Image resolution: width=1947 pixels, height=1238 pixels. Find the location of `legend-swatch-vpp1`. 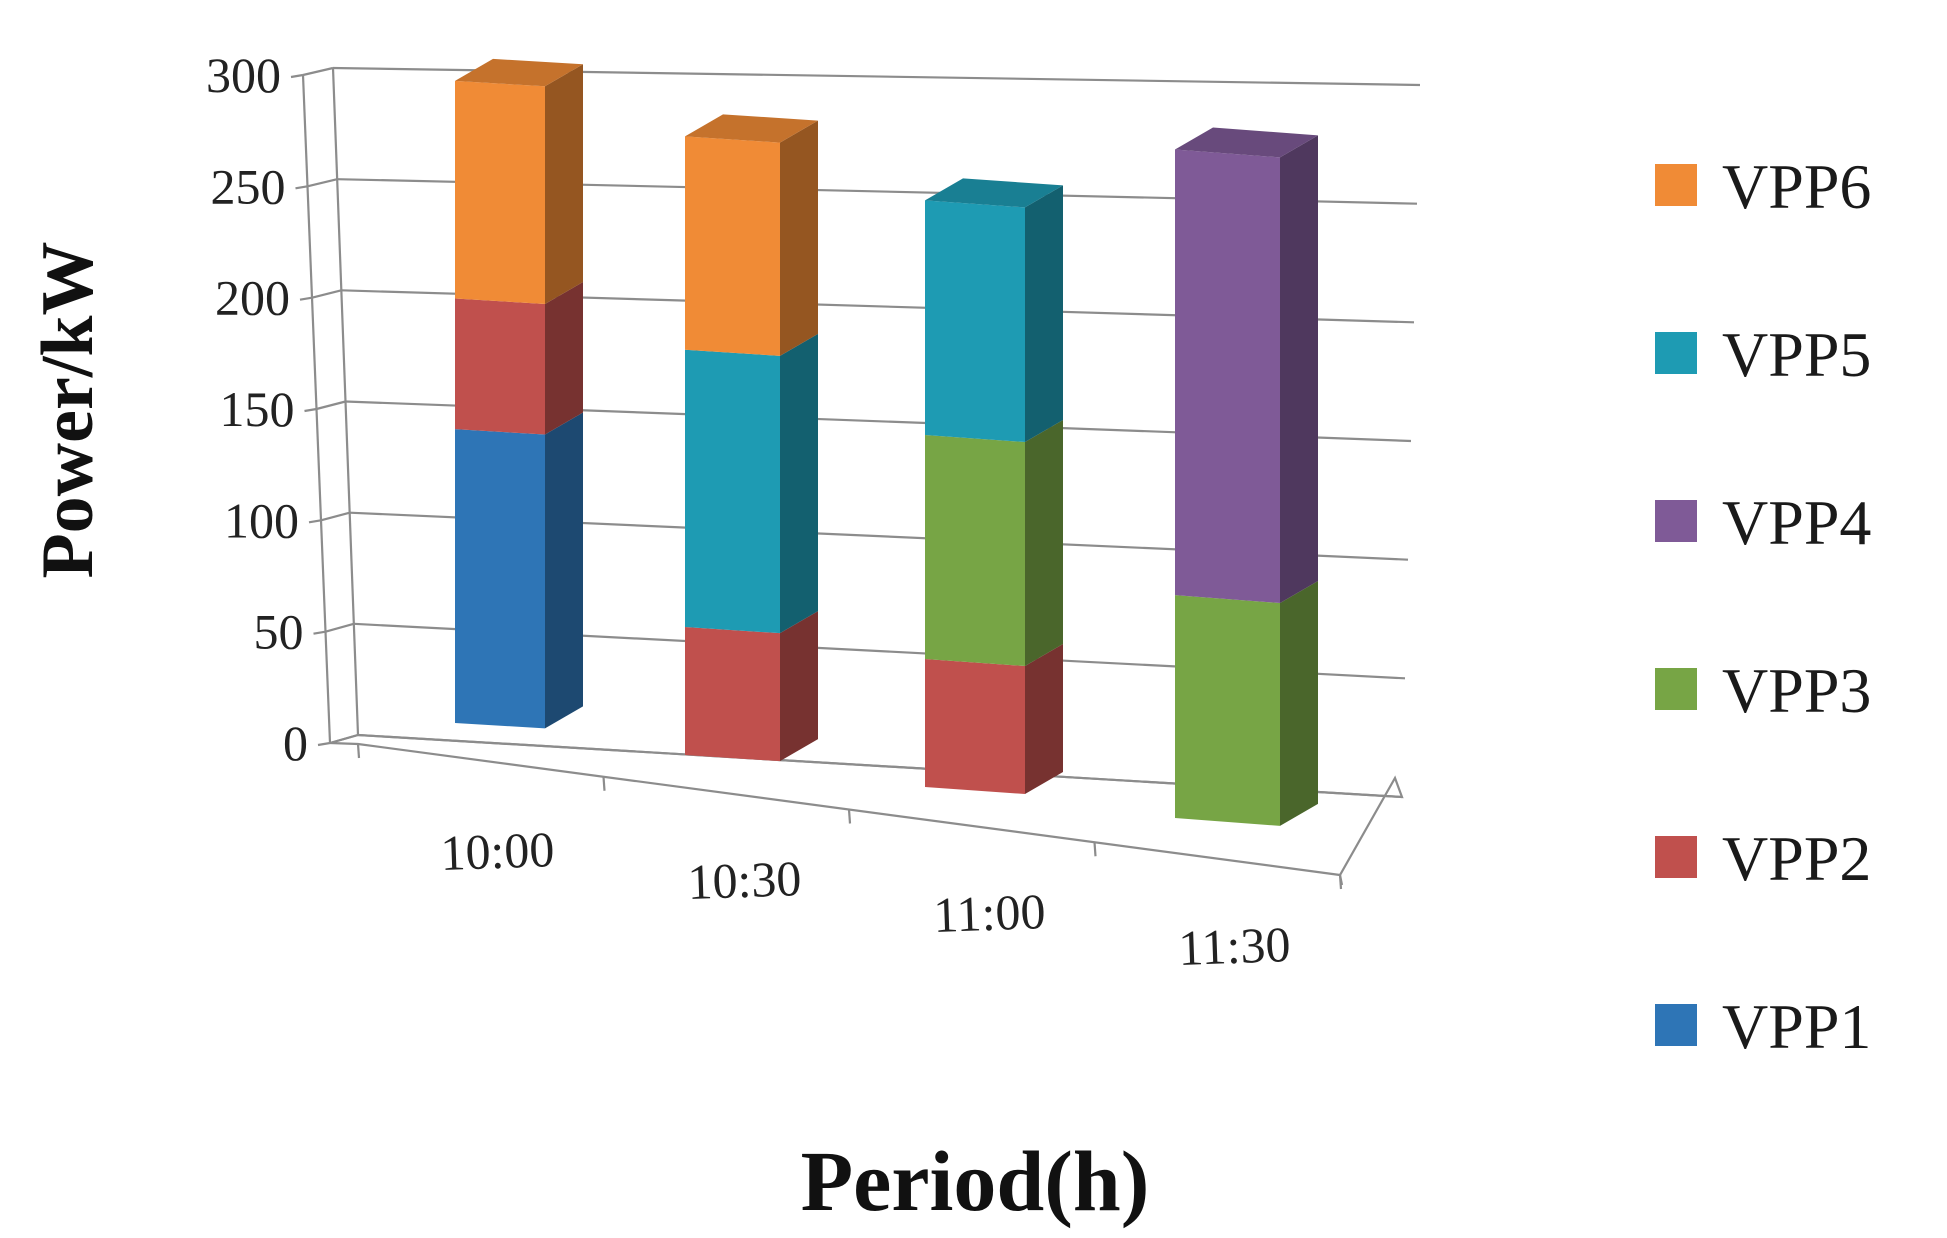

legend-swatch-vpp1 is located at coordinates (1676, 1025).